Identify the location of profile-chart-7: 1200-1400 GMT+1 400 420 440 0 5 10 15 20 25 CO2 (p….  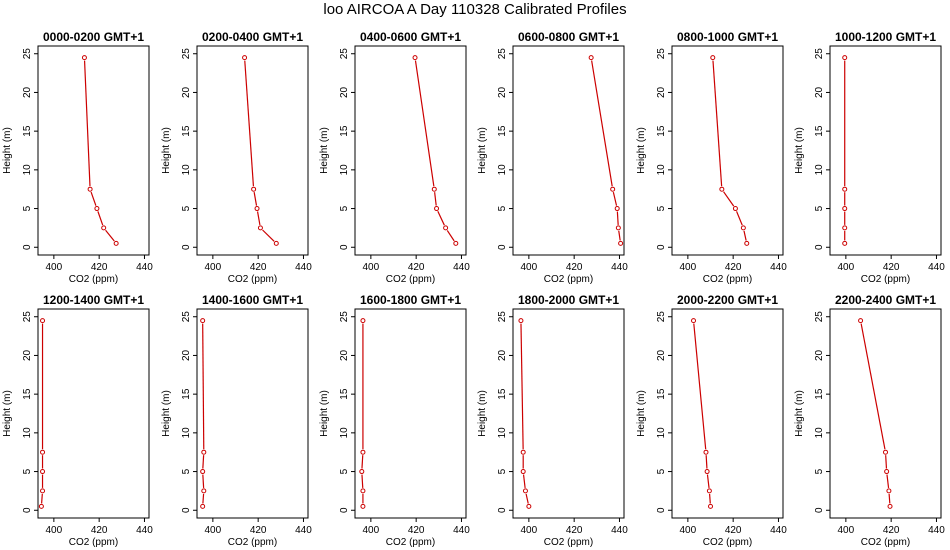
(77, 420).